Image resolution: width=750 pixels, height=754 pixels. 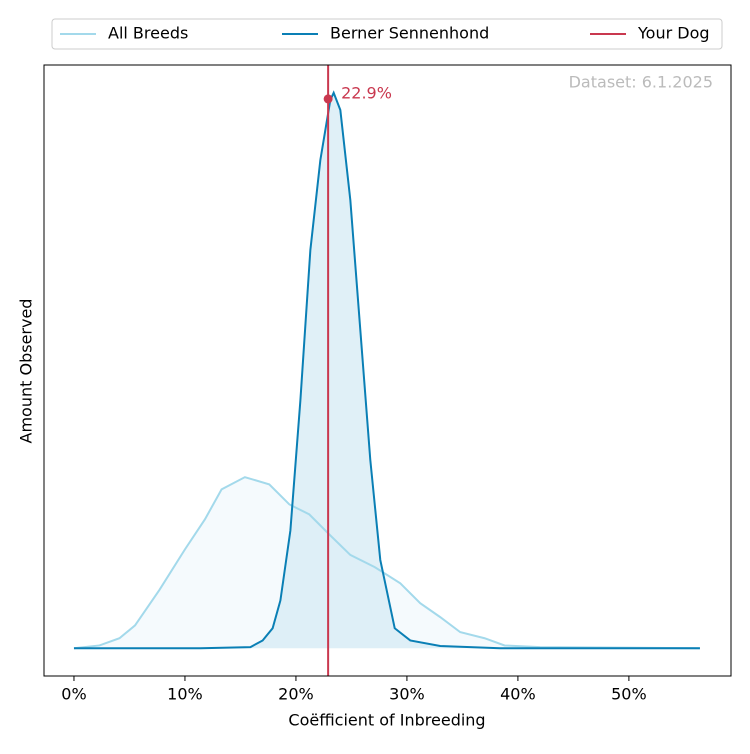 What do you see at coordinates (328, 99) in the screenshot?
I see `your-dog-point` at bounding box center [328, 99].